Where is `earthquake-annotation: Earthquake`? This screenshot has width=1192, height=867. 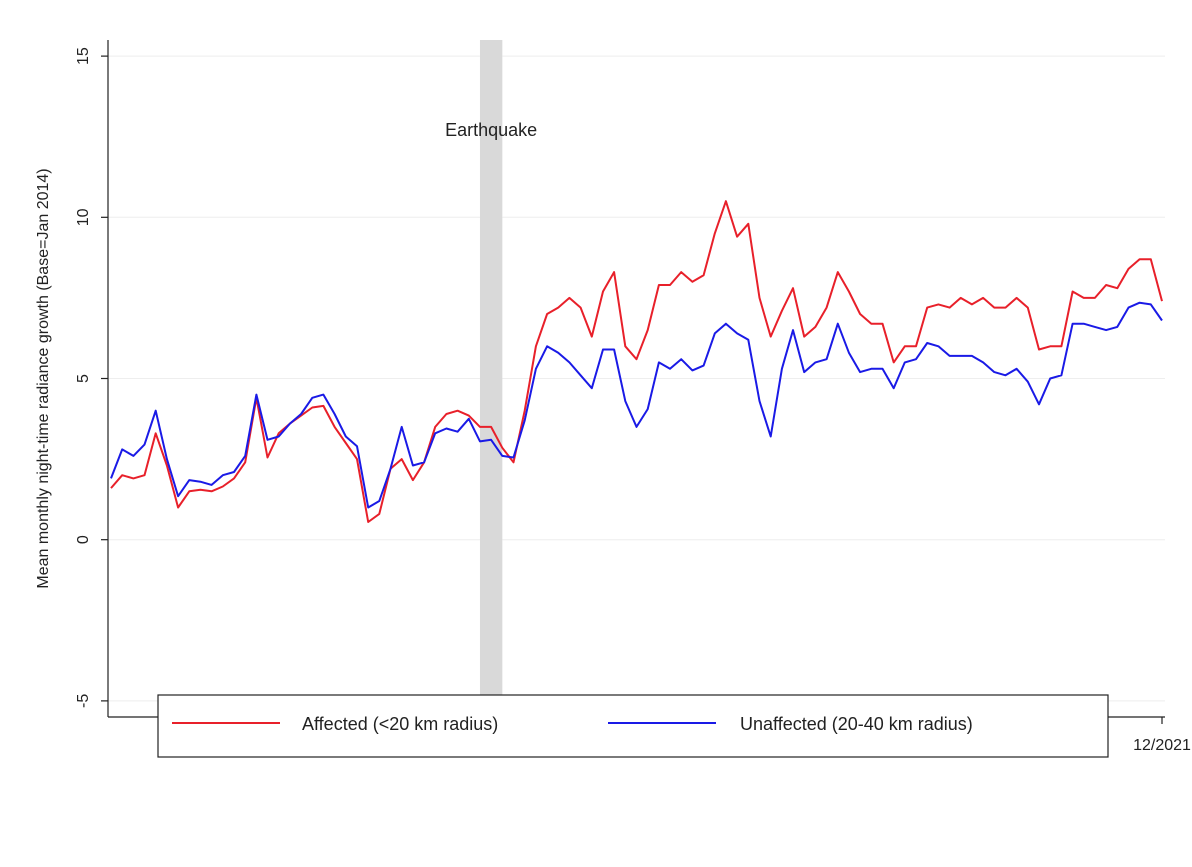
earthquake-annotation: Earthquake is located at coordinates (491, 130).